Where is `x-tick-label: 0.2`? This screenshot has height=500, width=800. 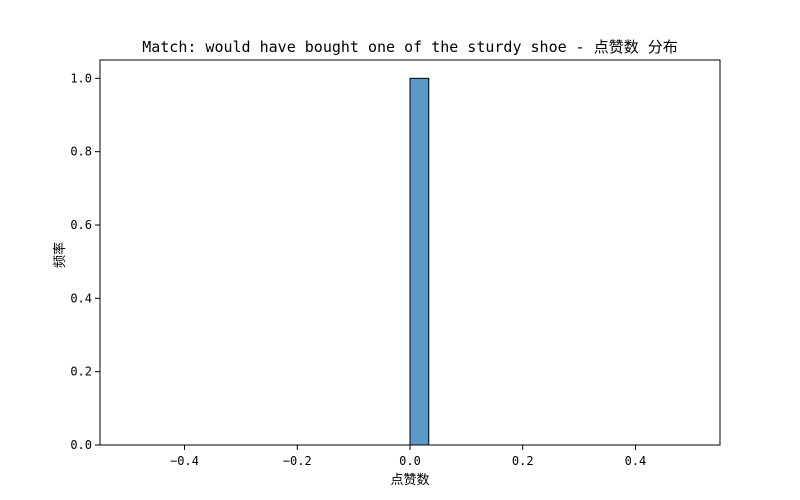
x-tick-label: 0.2 is located at coordinates (523, 461).